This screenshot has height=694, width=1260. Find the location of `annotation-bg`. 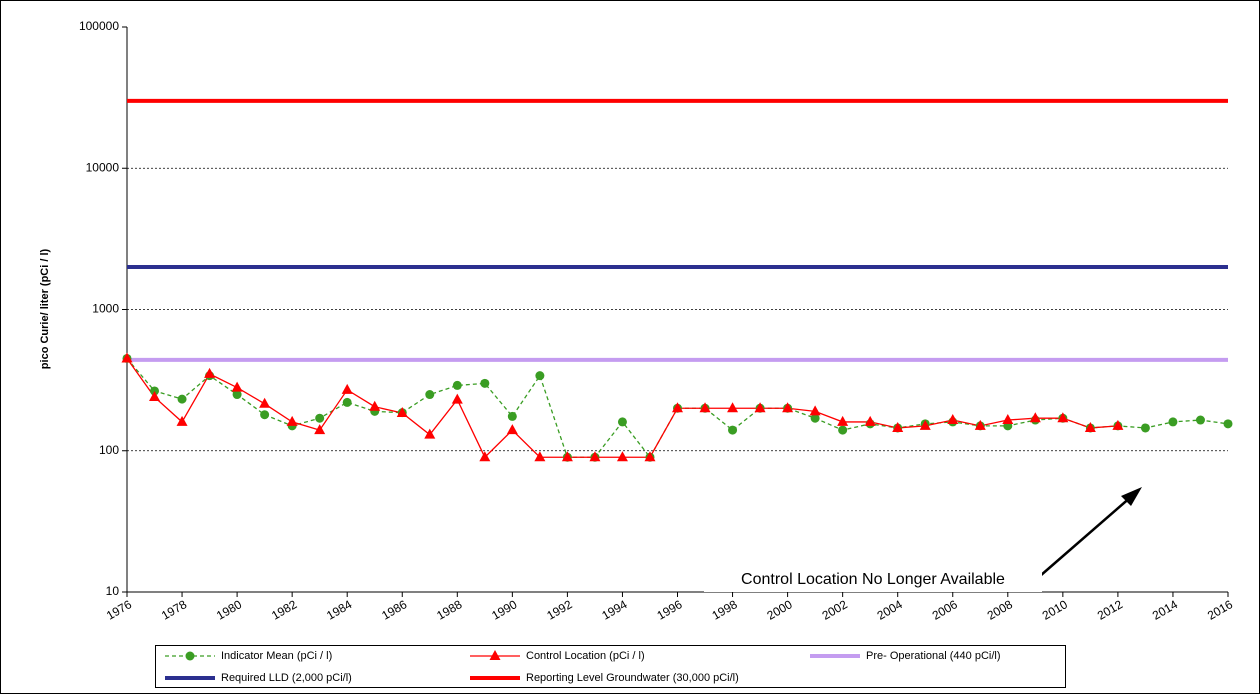

annotation-bg is located at coordinates (873, 580).